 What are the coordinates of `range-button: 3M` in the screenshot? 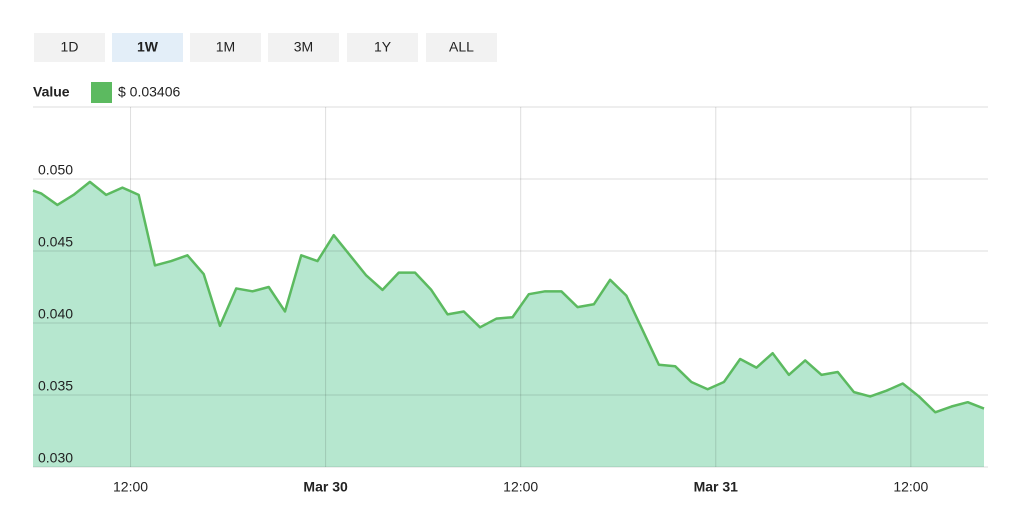 It's located at (303, 47).